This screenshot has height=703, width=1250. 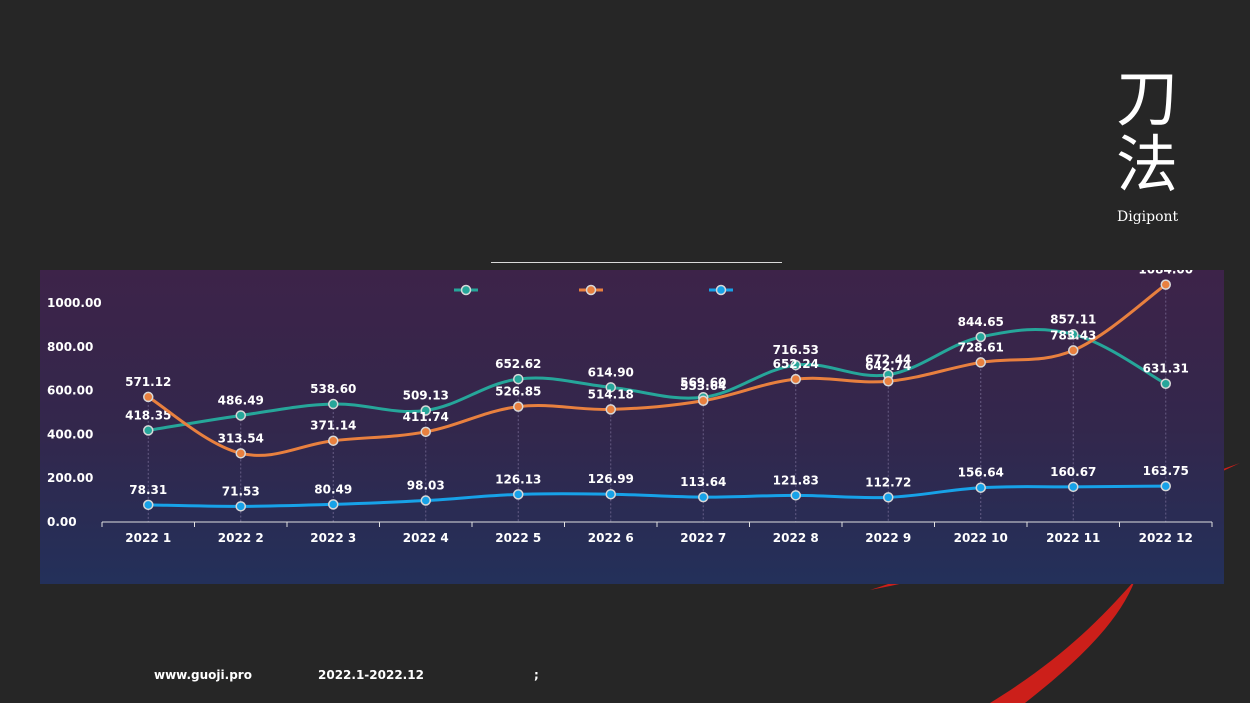 I want to click on data-label: 631.31, so click(x=1166, y=369).